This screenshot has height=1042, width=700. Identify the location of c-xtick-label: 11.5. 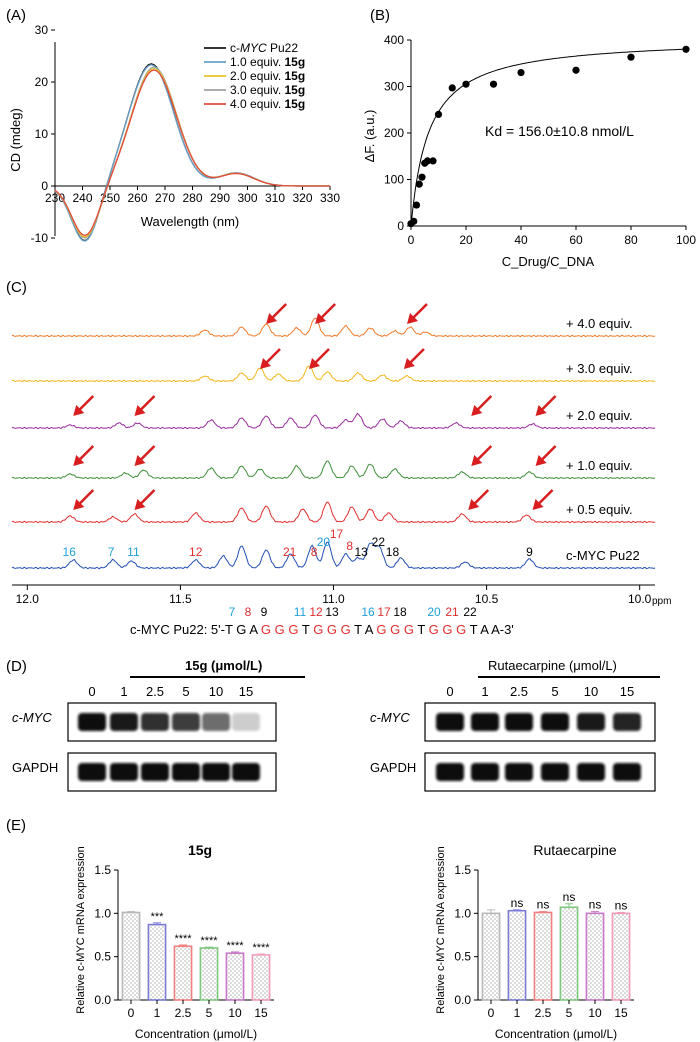
(180, 599).